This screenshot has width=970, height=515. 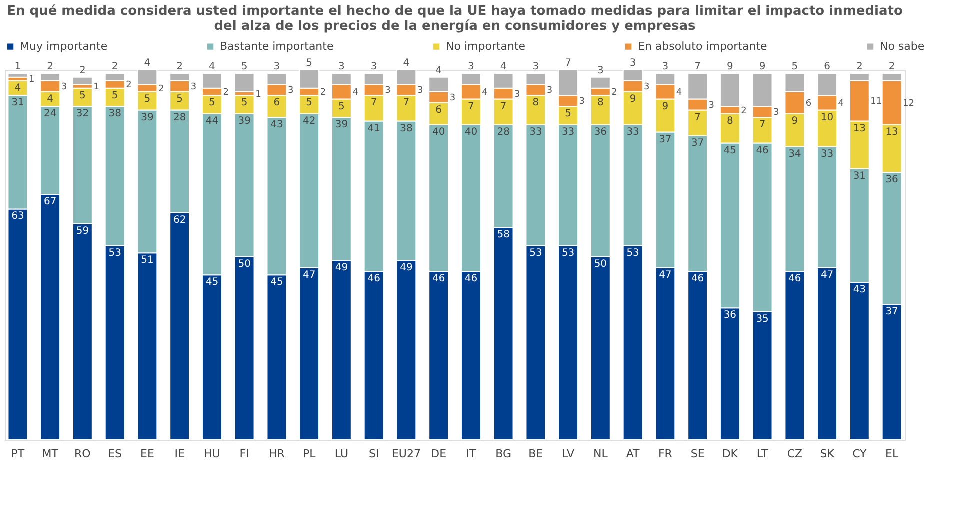 What do you see at coordinates (730, 454) in the screenshot?
I see `x-tick-label: DK` at bounding box center [730, 454].